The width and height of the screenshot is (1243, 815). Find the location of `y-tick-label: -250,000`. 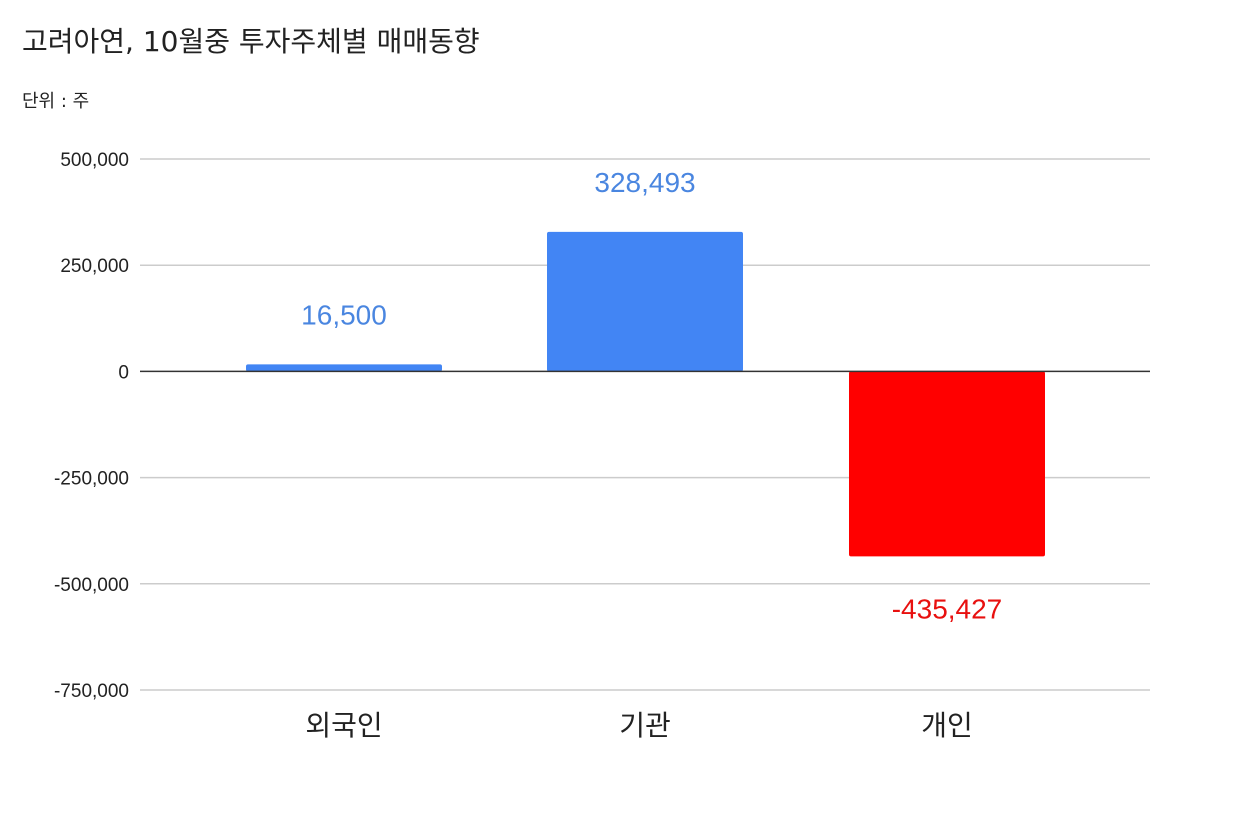

y-tick-label: -250,000 is located at coordinates (91, 479).